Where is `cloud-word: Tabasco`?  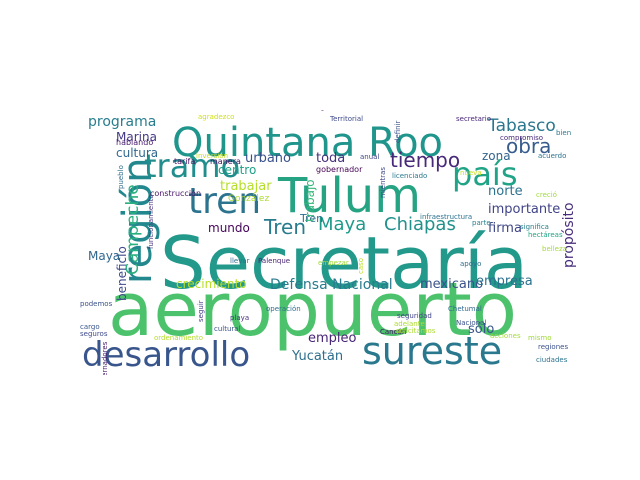
cloud-word: Tabasco is located at coordinates (522, 126).